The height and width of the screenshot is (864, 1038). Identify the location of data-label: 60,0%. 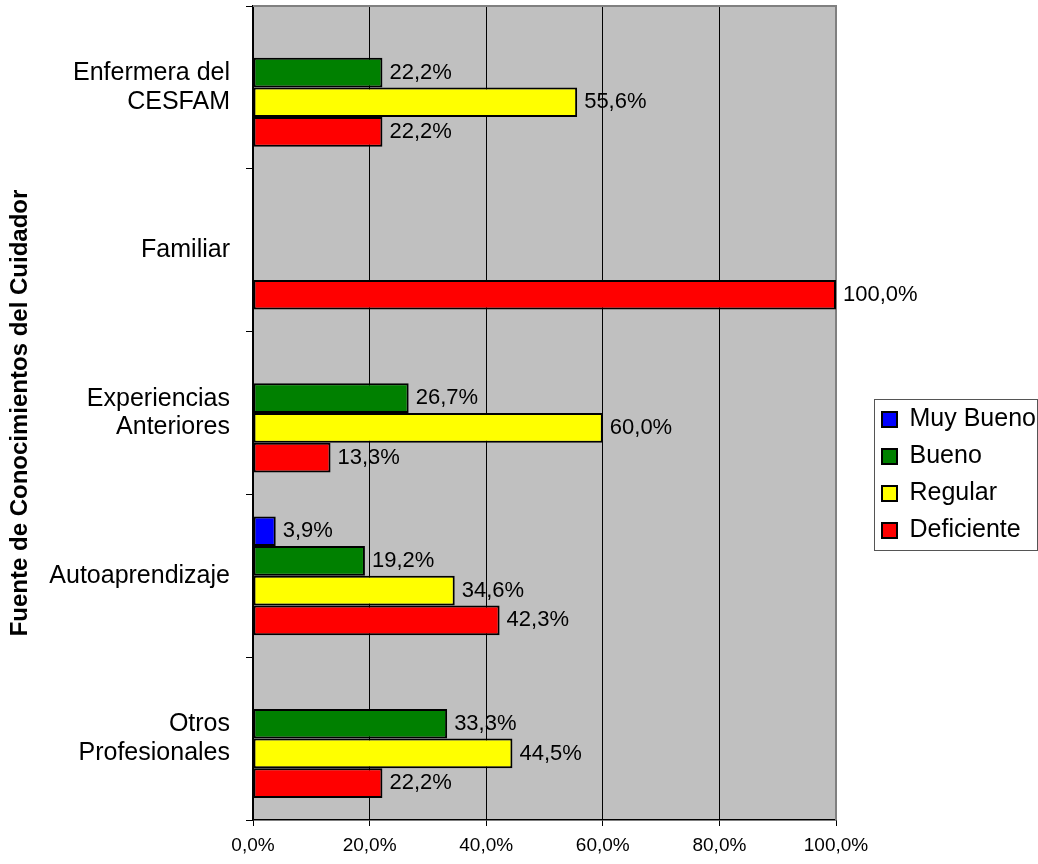
(641, 426).